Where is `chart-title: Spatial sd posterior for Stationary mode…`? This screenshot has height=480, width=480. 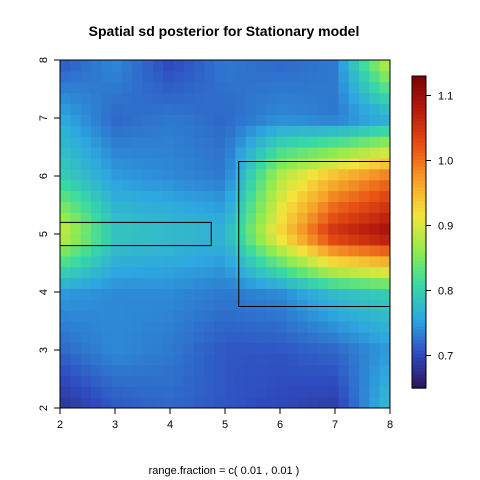
chart-title: Spatial sd posterior for Stationary mode… is located at coordinates (224, 31).